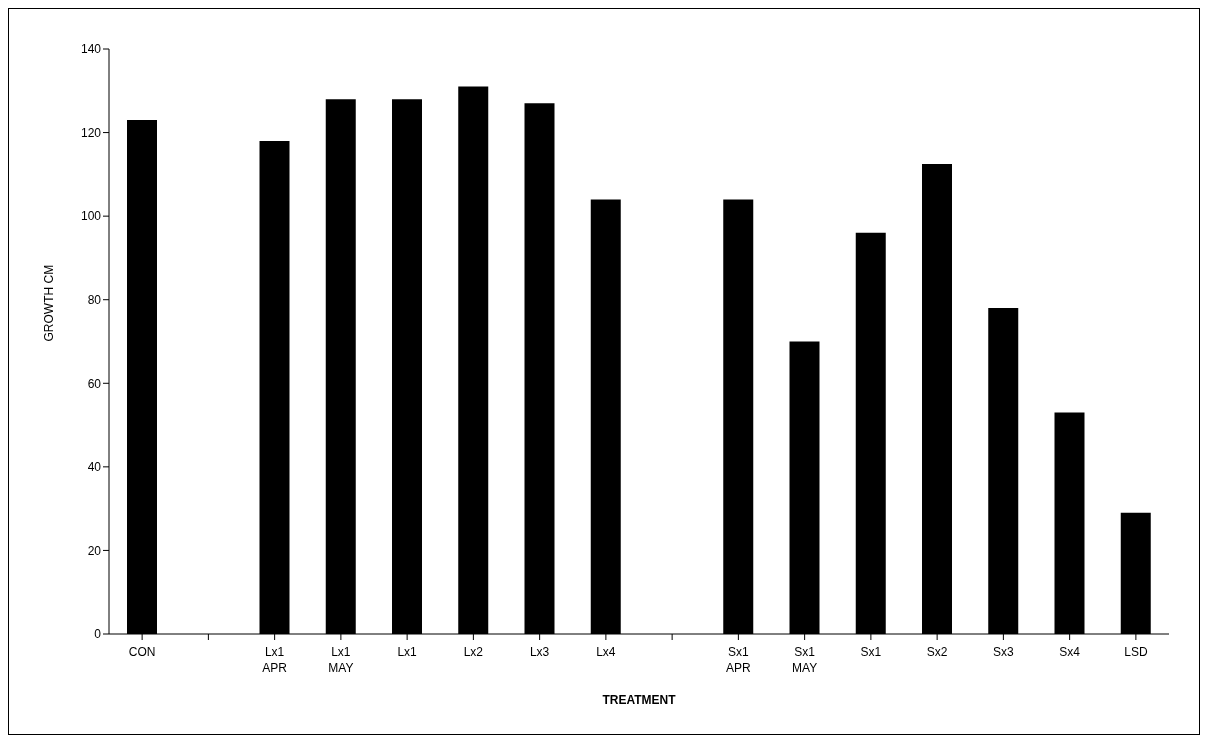 Image resolution: width=1212 pixels, height=747 pixels. What do you see at coordinates (49, 303) in the screenshot?
I see `y-axis-title: GROWTH CM` at bounding box center [49, 303].